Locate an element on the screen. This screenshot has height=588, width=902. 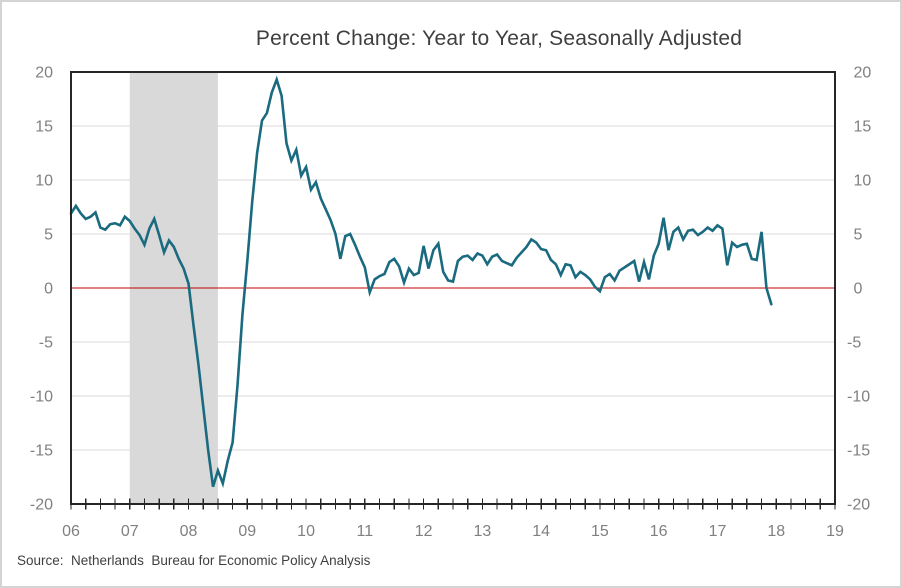
x-axis-label: 13 is located at coordinates (482, 531).